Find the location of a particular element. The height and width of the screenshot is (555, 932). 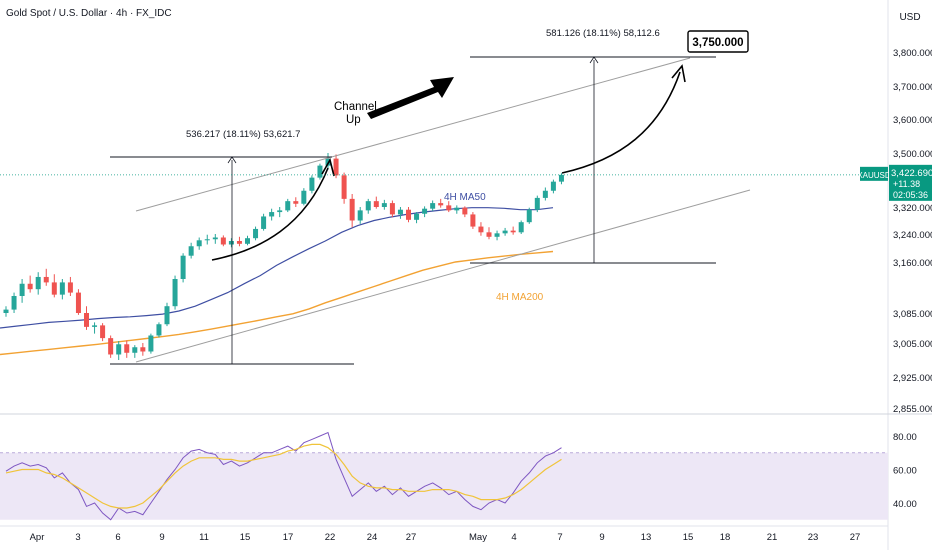

target-label: 3,750.000 is located at coordinates (717, 43).